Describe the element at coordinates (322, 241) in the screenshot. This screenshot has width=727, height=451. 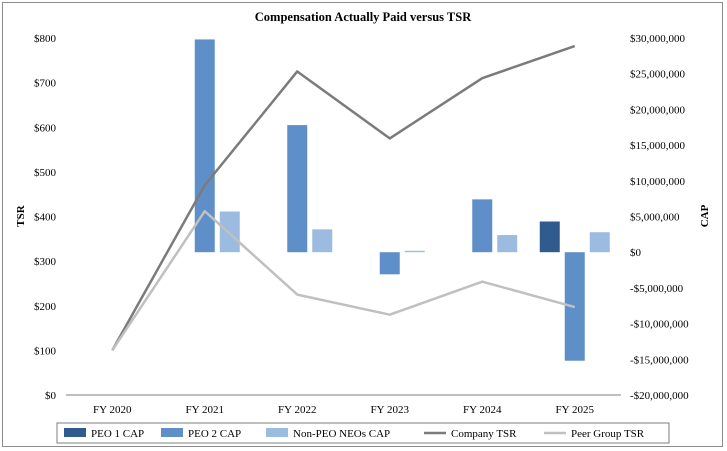
I see `bar-non-peo-neos-cap-fy-2022` at that location.